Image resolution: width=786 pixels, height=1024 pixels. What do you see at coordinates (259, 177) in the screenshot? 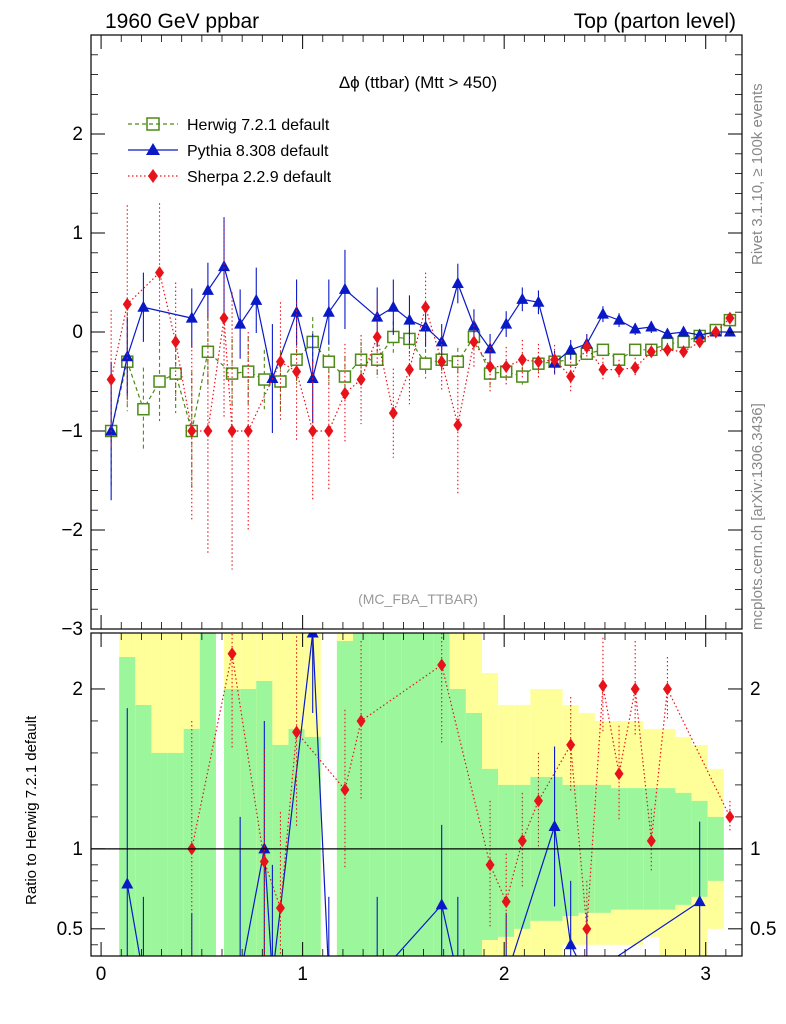
I see `legend-label-sherpa: Sherpa 2.2.9 default` at bounding box center [259, 177].